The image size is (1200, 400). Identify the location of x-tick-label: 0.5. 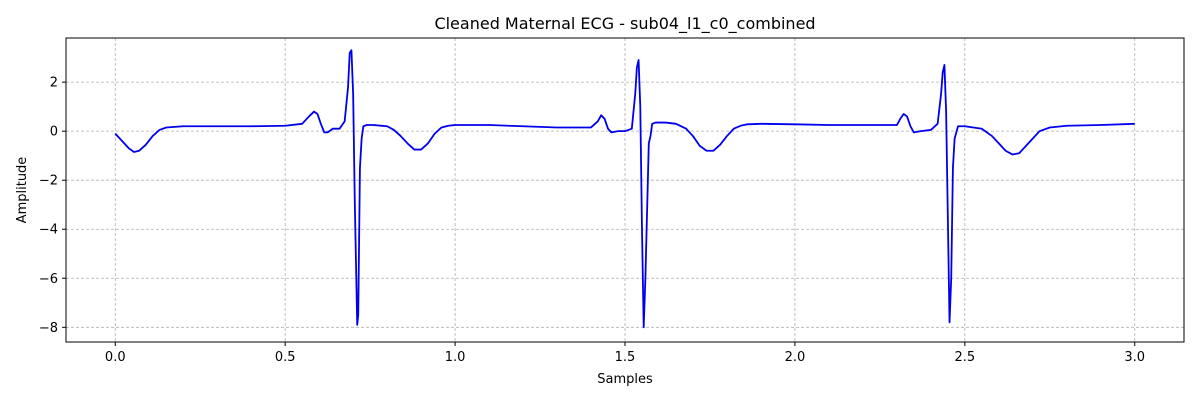
(285, 357).